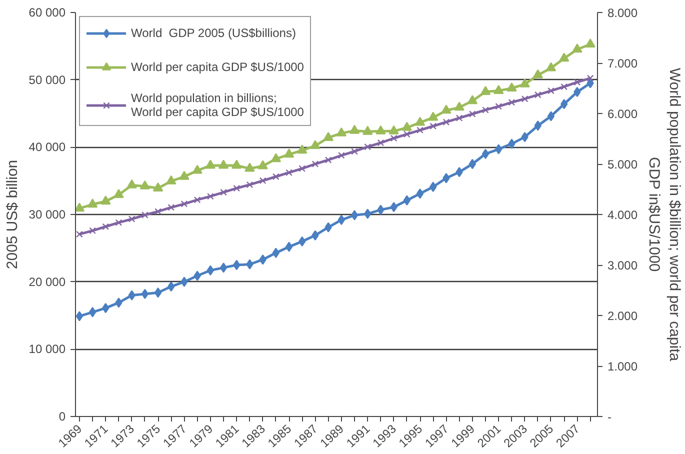 This screenshot has height=454, width=685. What do you see at coordinates (62, 417) in the screenshot?
I see `y-tick-label: 0` at bounding box center [62, 417].